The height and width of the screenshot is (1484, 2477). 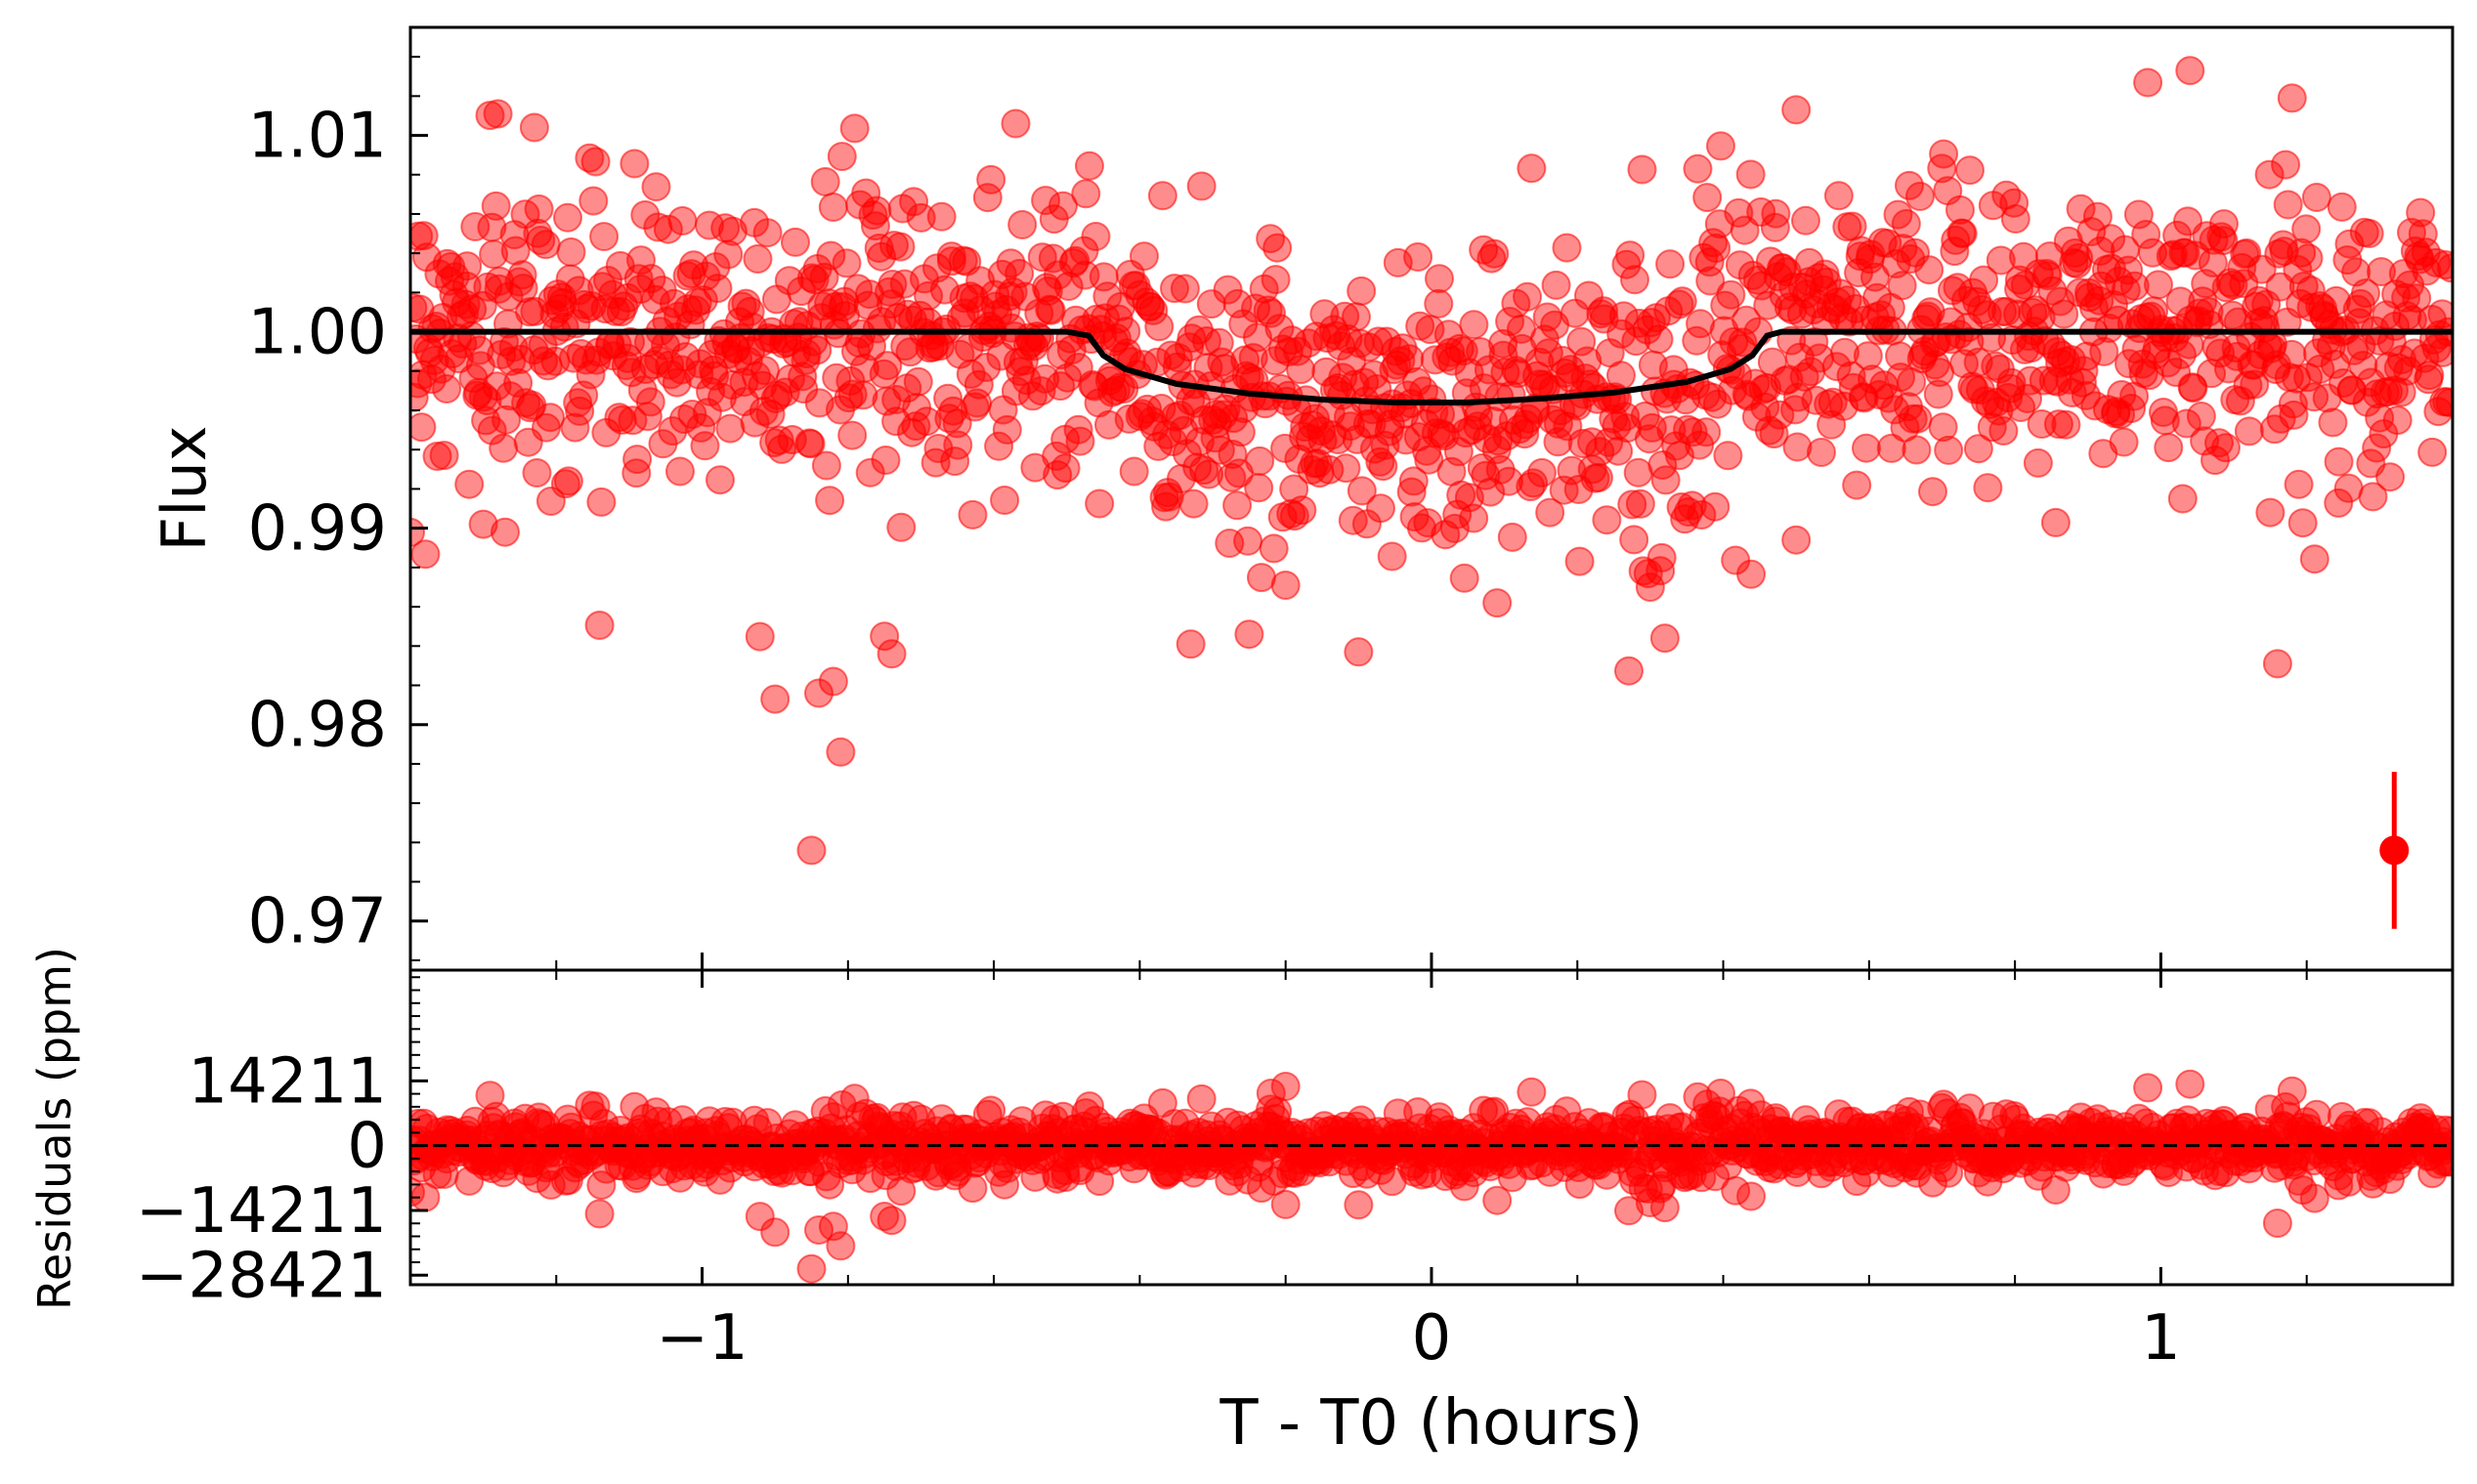 What do you see at coordinates (318, 529) in the screenshot?
I see `flux-tick-label: 0.99` at bounding box center [318, 529].